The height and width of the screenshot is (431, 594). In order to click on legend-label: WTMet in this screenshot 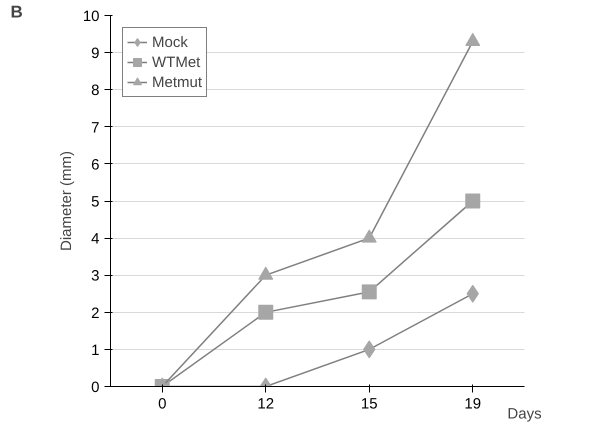, I will do `click(176, 62)`.